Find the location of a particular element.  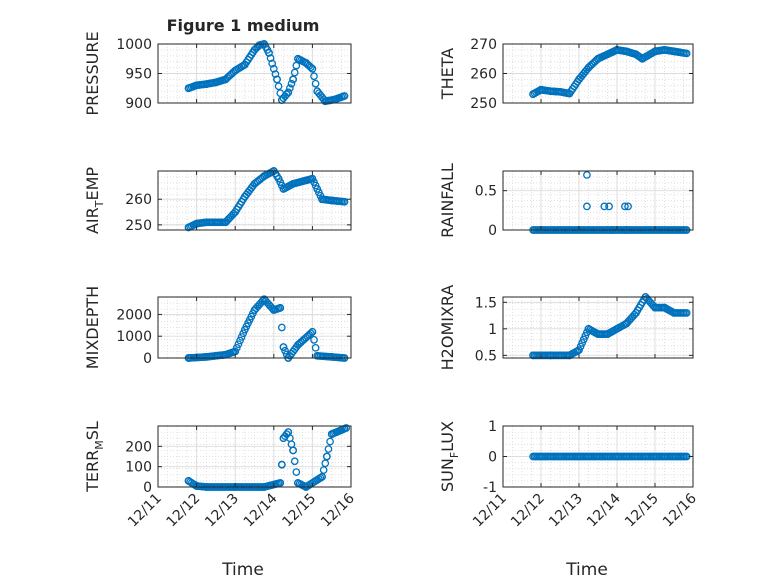

y-tick-label: 270 is located at coordinates (483, 45).